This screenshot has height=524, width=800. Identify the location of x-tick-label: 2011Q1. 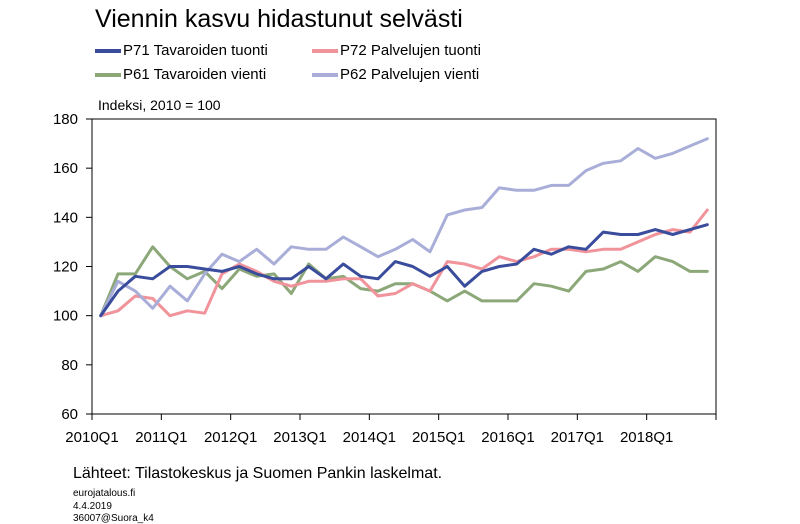
(161, 437).